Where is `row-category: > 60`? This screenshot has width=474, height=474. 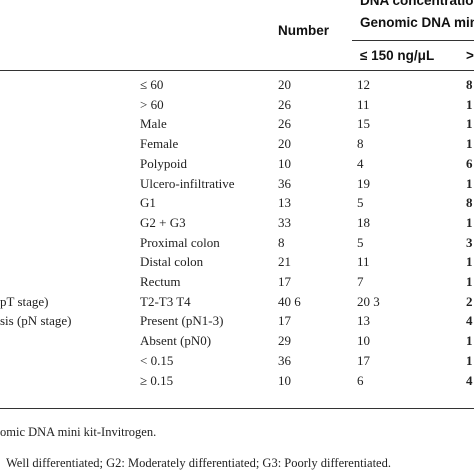
row-category: > 60 is located at coordinates (152, 104).